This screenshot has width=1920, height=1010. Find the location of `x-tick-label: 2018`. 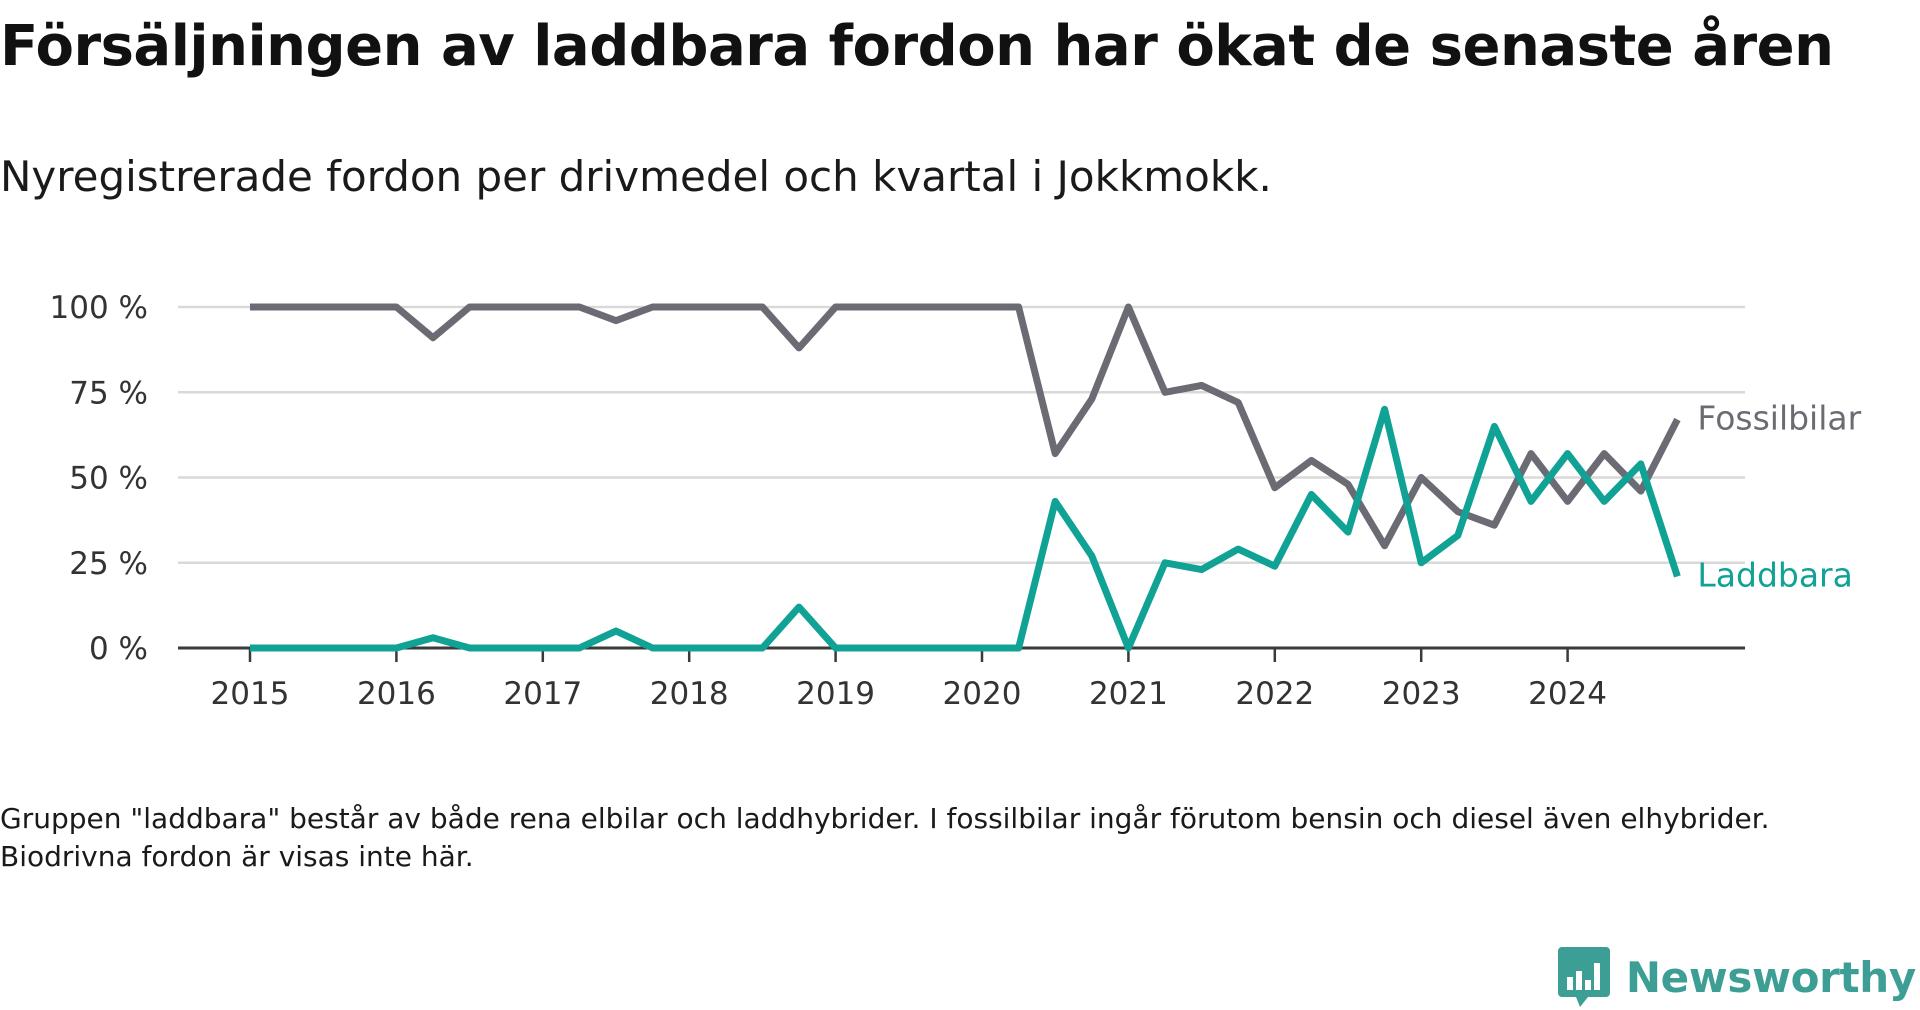

x-tick-label: 2018 is located at coordinates (689, 694).